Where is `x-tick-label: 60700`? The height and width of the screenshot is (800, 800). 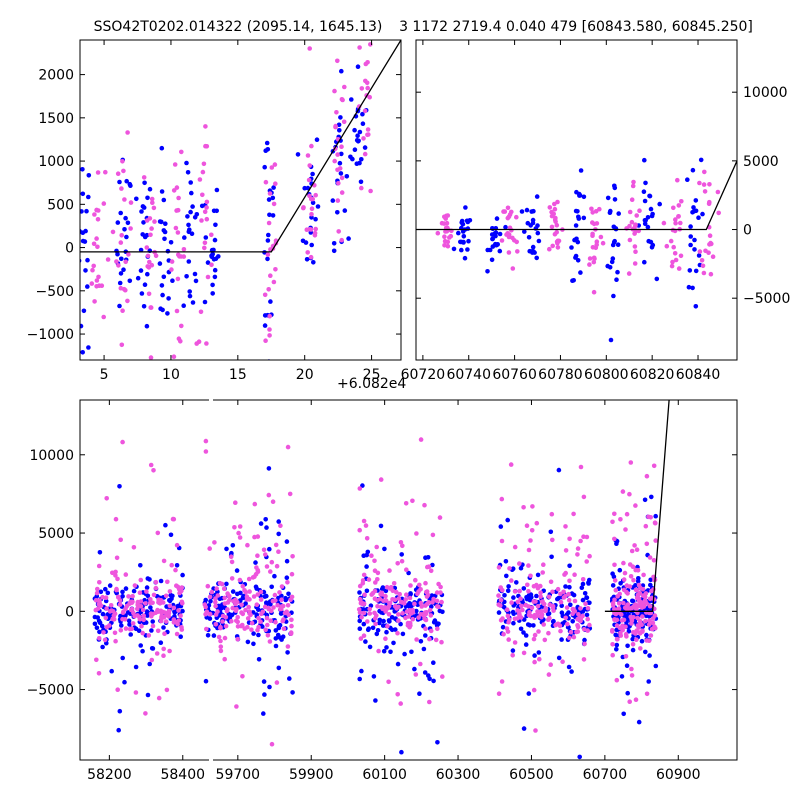 x-tick-label: 60700 is located at coordinates (605, 775).